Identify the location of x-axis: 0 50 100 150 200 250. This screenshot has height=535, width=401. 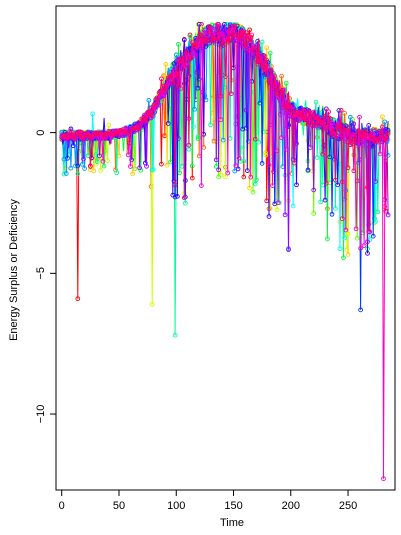
(208, 501).